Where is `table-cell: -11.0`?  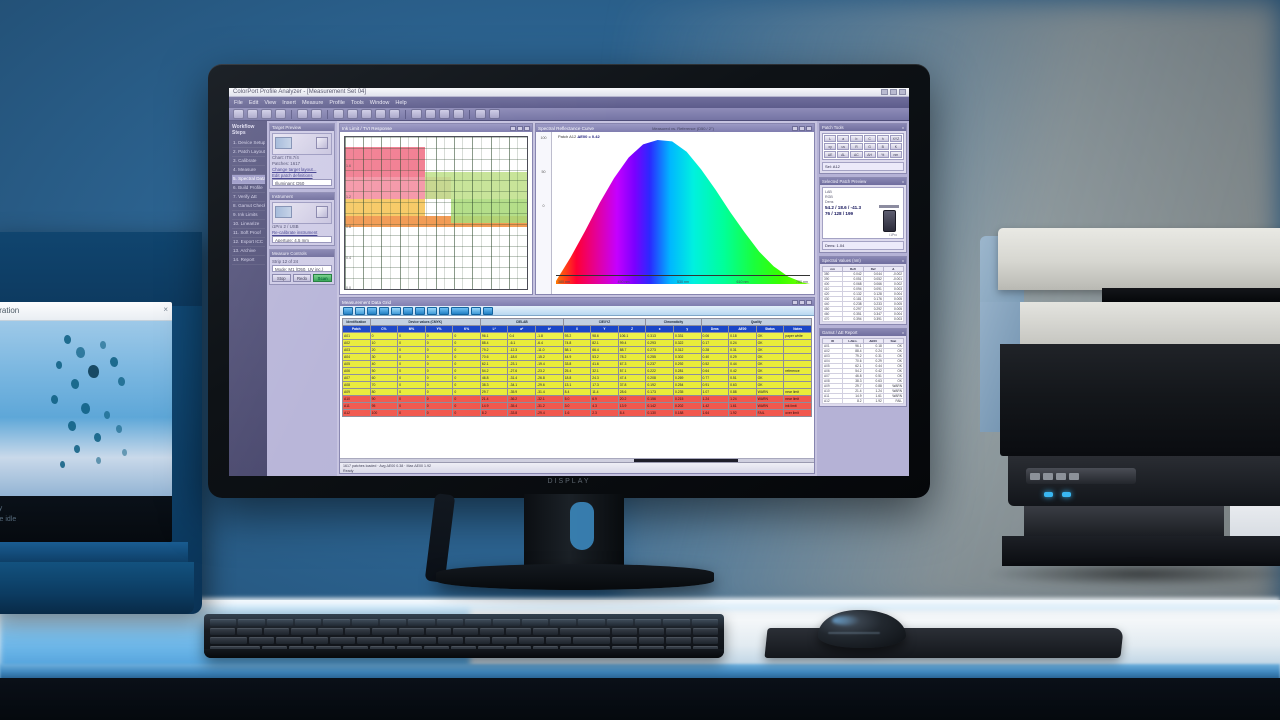 table-cell: -11.0 is located at coordinates (549, 350).